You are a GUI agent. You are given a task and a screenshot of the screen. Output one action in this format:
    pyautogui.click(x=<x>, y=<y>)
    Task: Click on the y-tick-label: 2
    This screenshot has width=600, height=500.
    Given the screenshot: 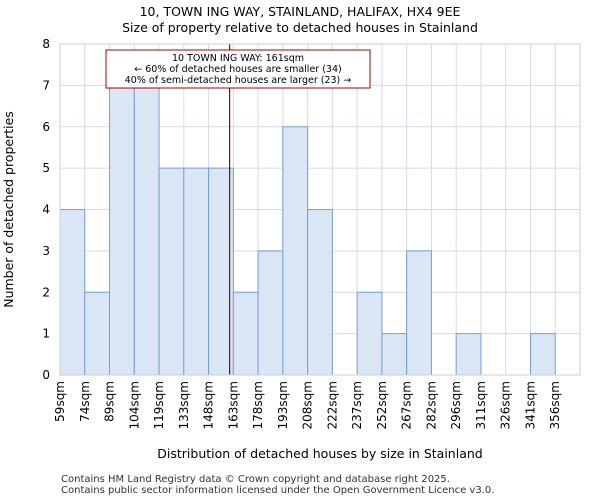 What is the action you would take?
    pyautogui.click(x=46, y=292)
    